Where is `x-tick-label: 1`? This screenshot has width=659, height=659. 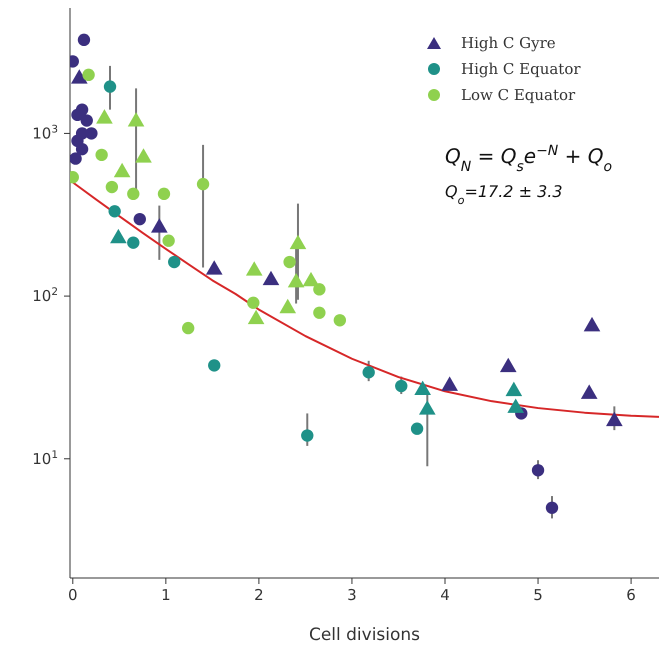 x-tick-label: 1 is located at coordinates (166, 595).